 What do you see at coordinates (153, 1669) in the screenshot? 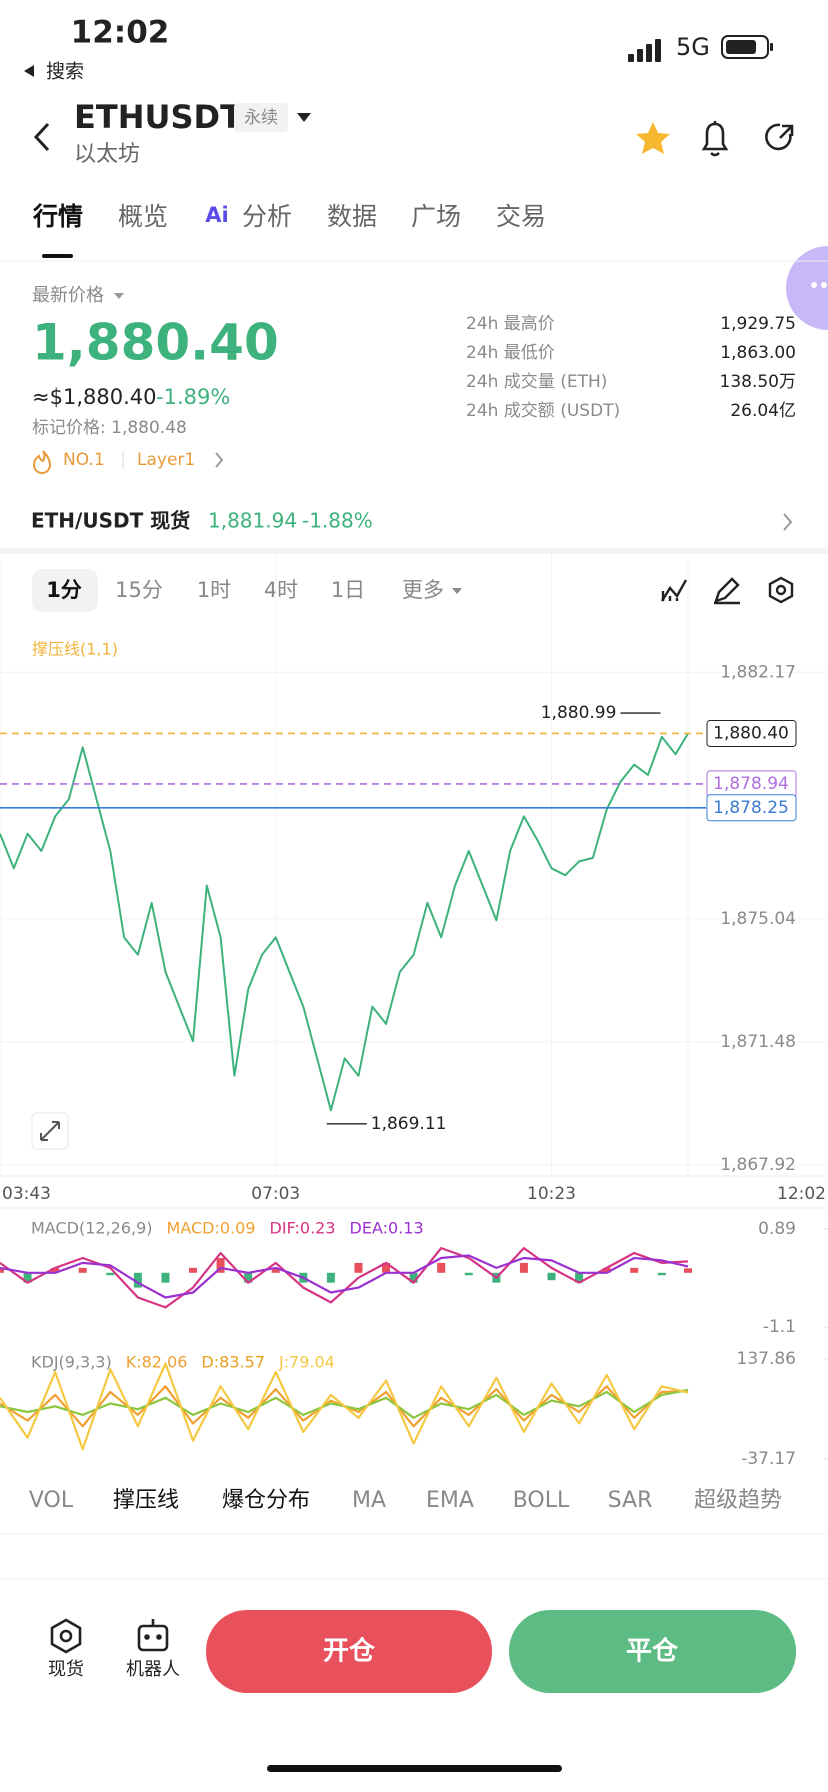
I see `bot-button-label: 机器人` at bounding box center [153, 1669].